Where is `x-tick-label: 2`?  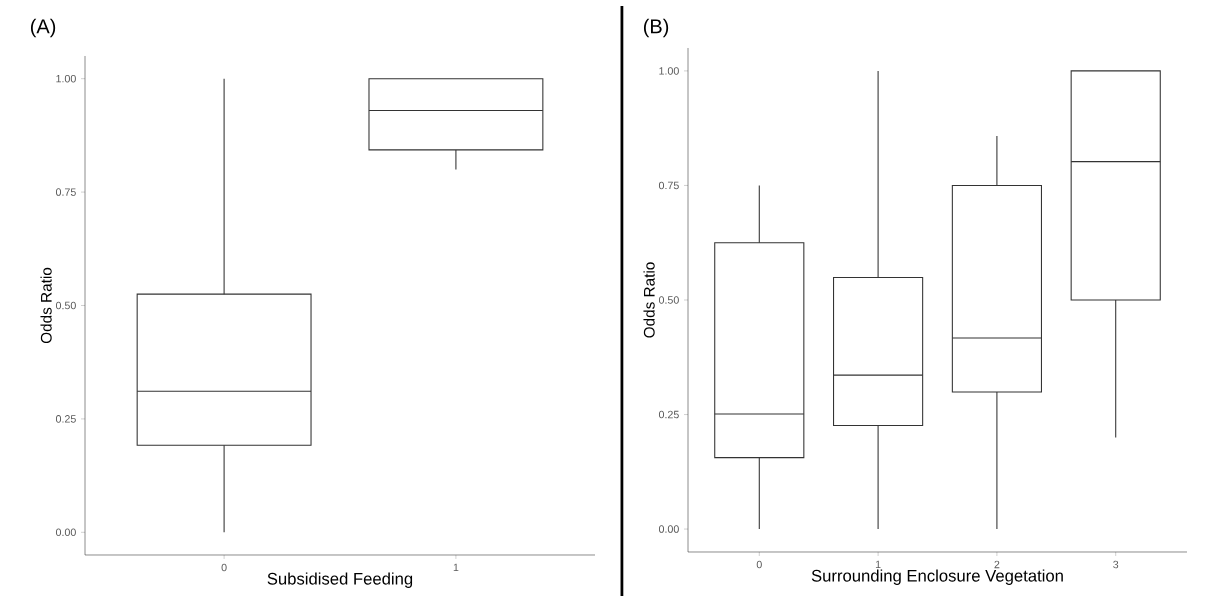
x-tick-label: 2 is located at coordinates (997, 564).